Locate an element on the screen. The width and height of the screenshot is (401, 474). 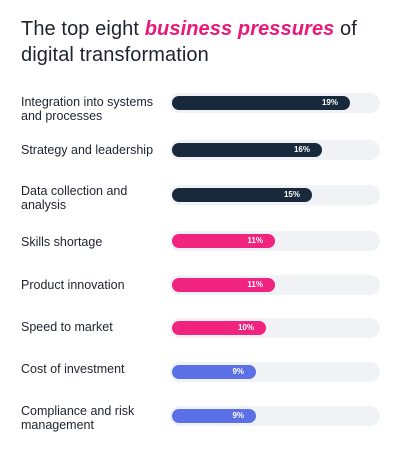
bar: 15% is located at coordinates (242, 195).